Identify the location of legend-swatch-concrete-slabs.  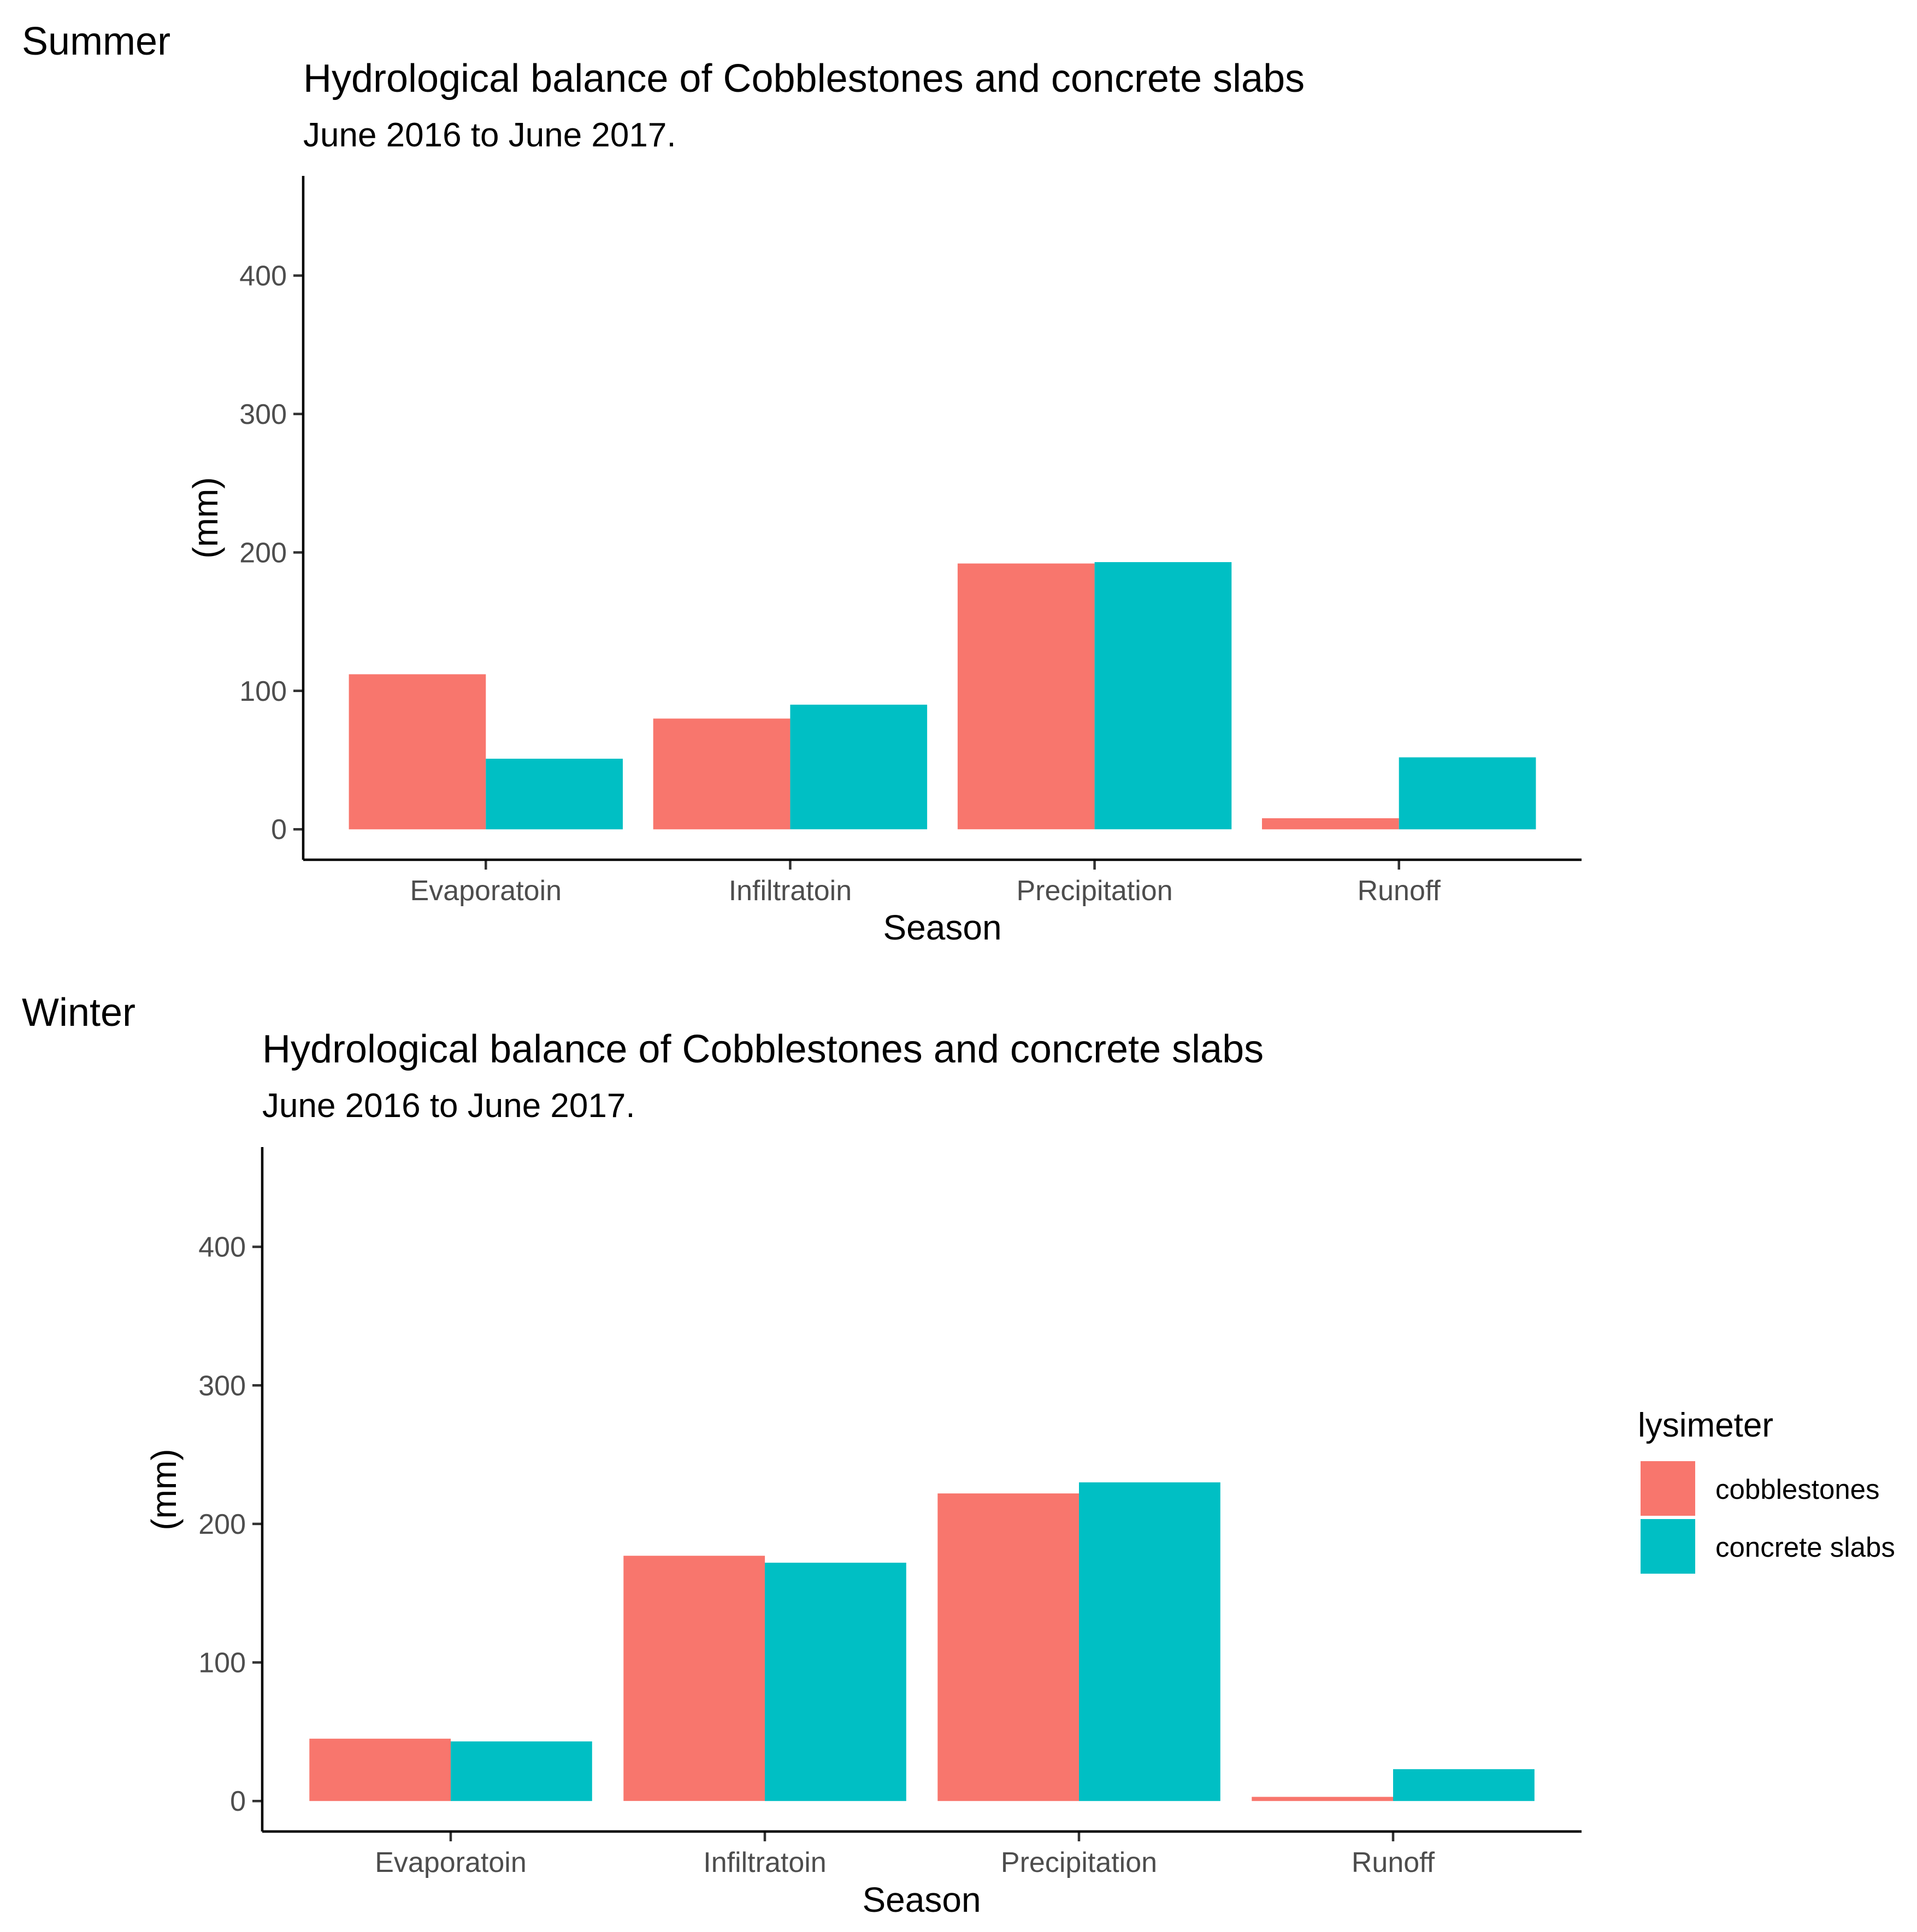
(1668, 1547).